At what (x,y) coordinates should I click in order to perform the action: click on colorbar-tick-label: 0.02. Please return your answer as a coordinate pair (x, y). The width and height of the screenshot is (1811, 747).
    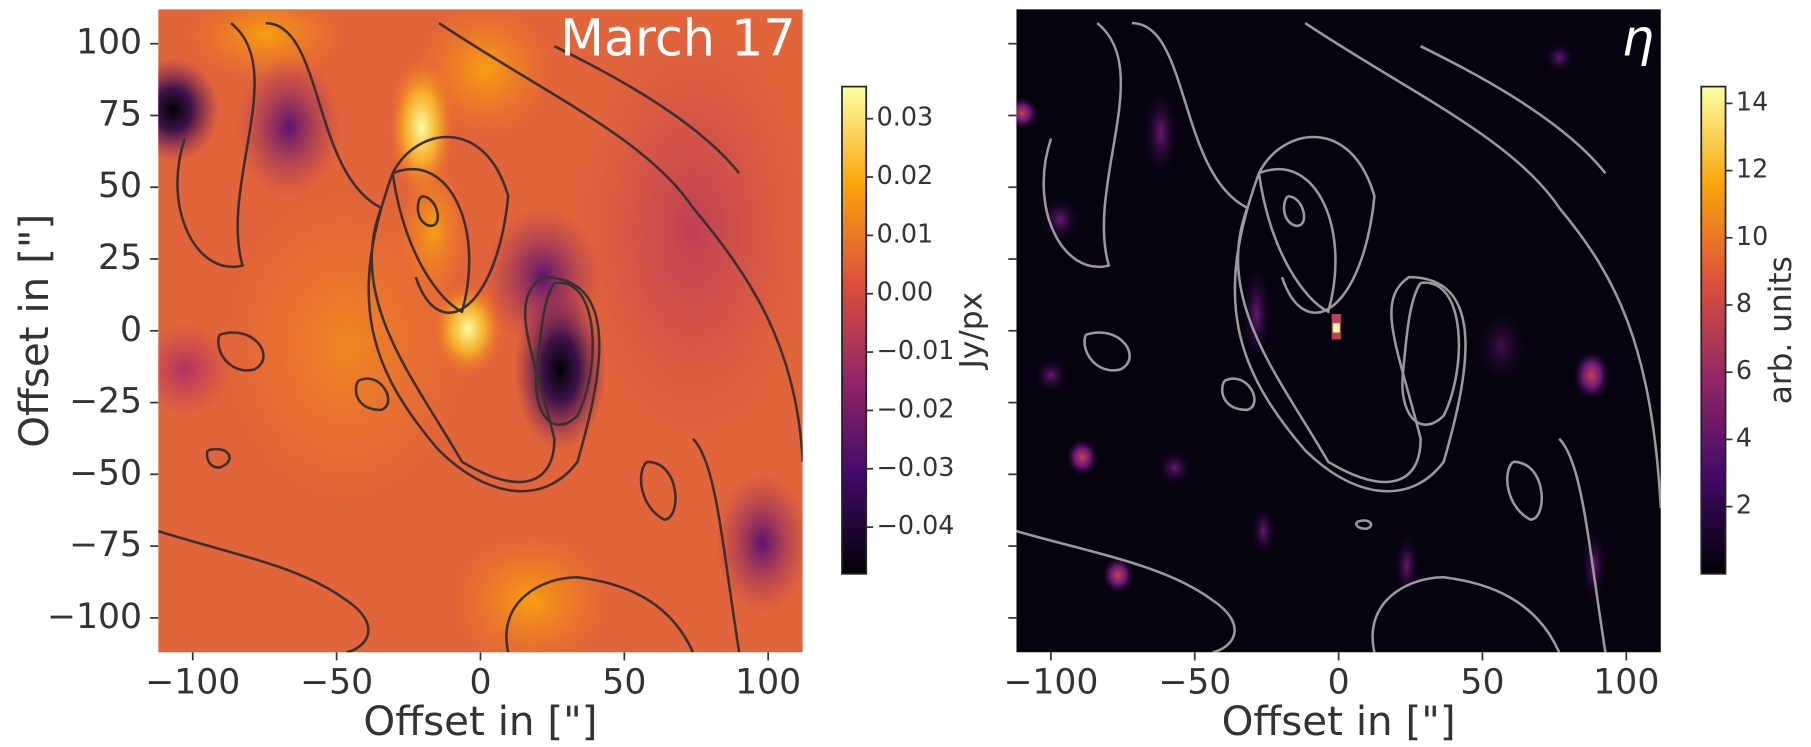
    Looking at the image, I should click on (905, 175).